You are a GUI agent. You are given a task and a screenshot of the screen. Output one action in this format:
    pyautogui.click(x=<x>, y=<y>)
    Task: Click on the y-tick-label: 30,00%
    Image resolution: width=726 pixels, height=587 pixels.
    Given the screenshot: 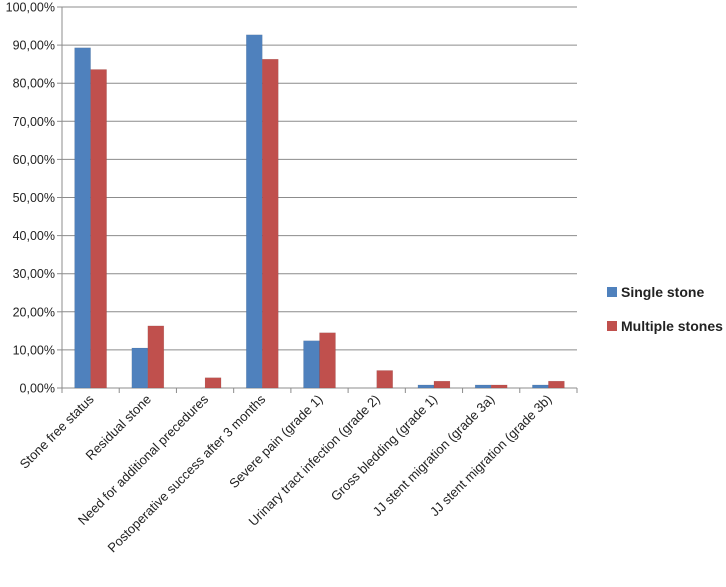 What is the action you would take?
    pyautogui.click(x=34, y=274)
    